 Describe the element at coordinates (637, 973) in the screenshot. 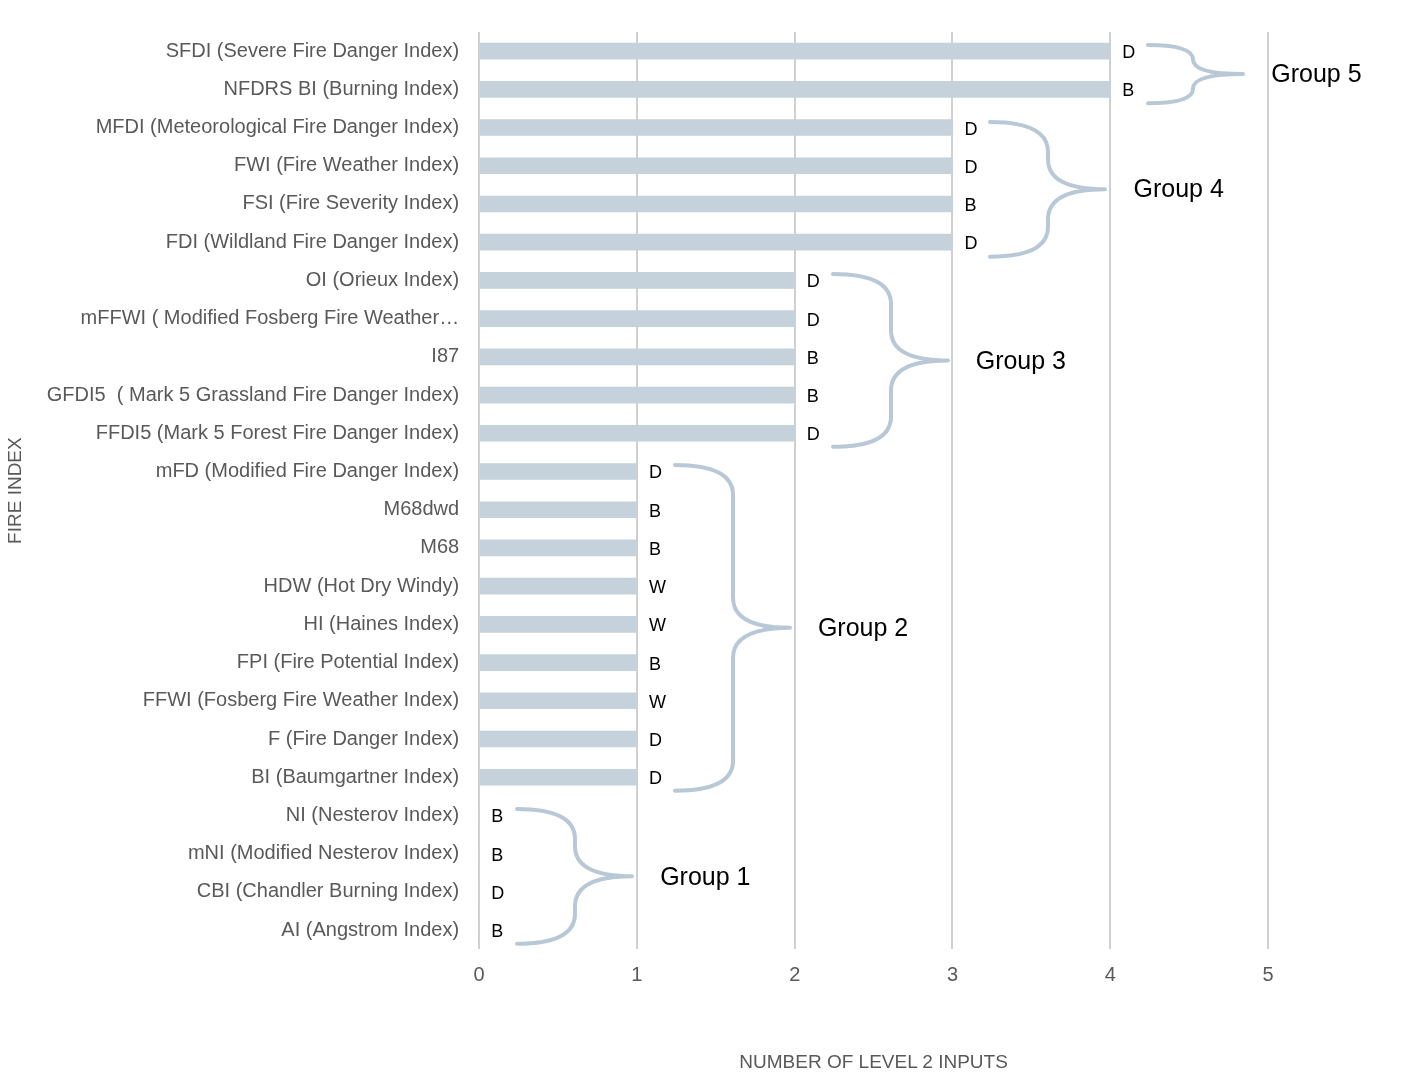

I see `x-tick-label: 1` at that location.